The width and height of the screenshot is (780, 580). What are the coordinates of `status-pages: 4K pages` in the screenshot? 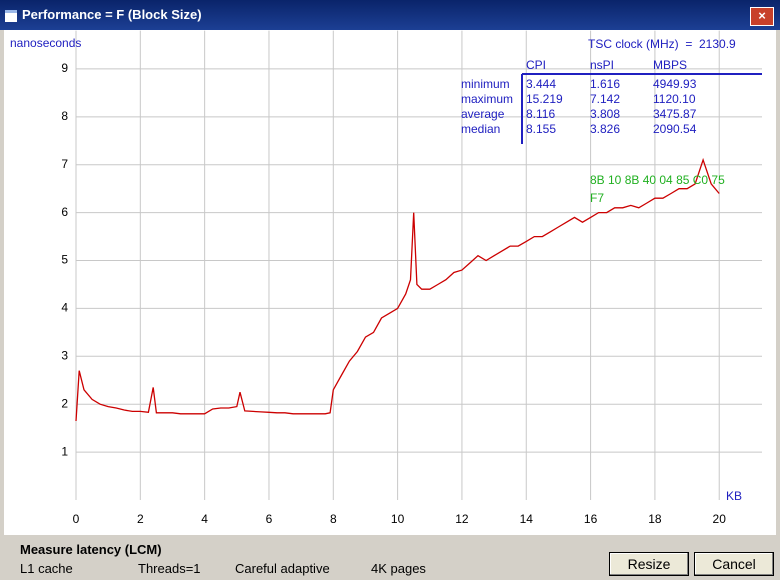 It's located at (398, 568).